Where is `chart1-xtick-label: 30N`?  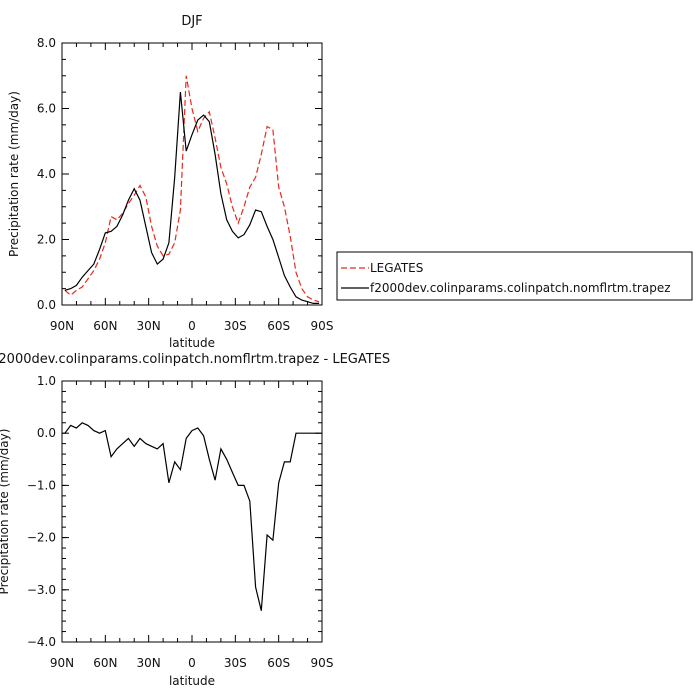 chart1-xtick-label: 30N is located at coordinates (149, 326).